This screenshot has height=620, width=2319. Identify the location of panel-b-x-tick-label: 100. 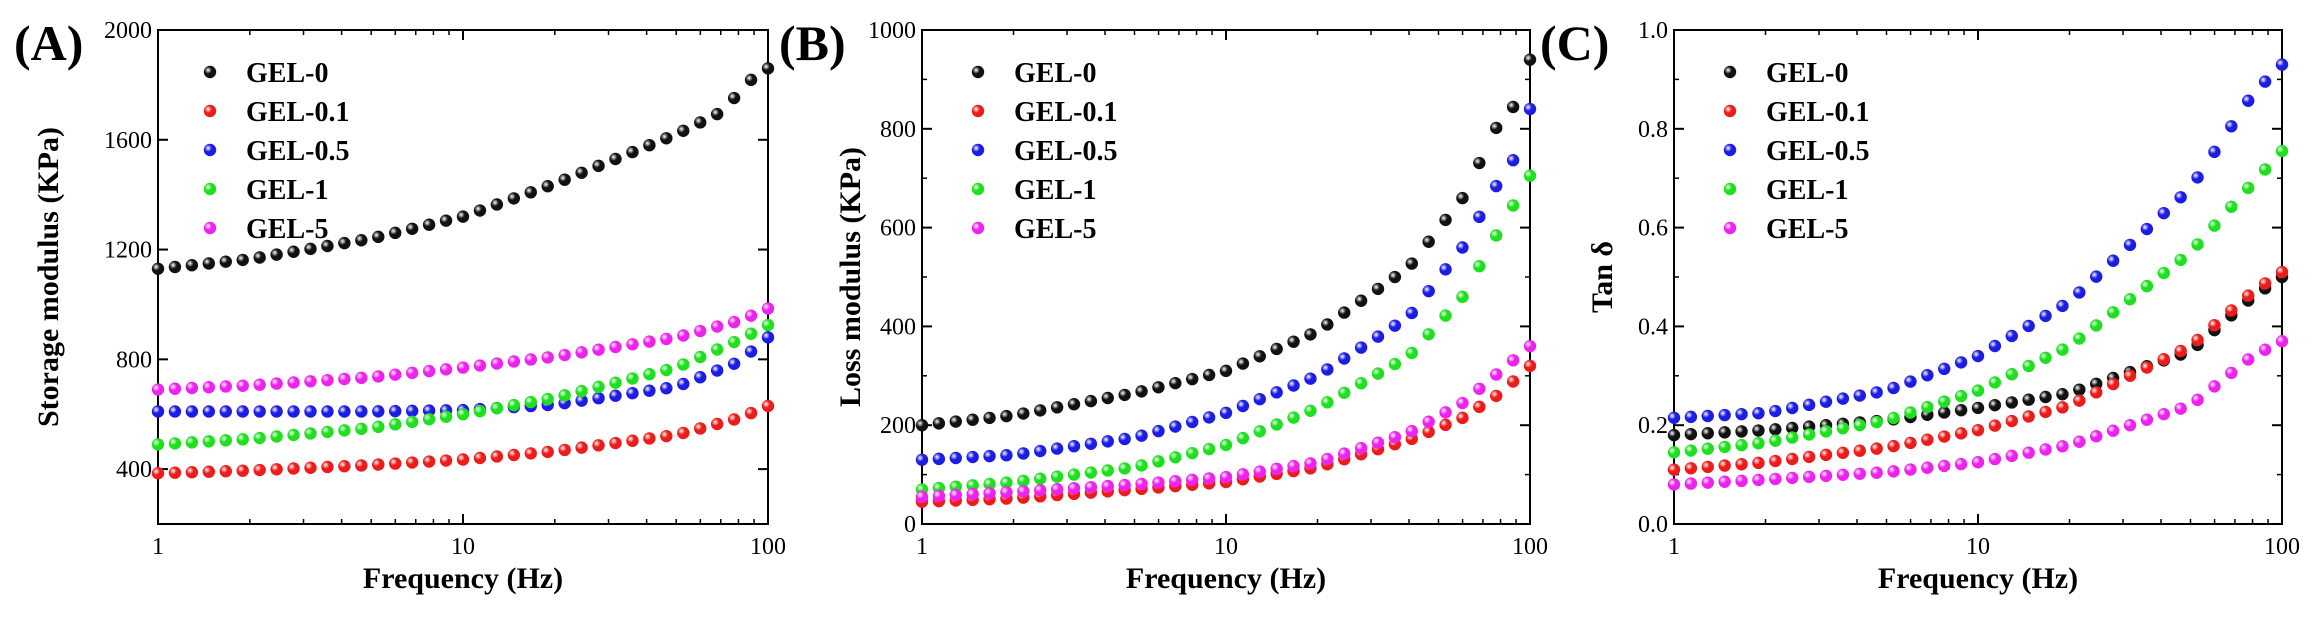
(1530, 547).